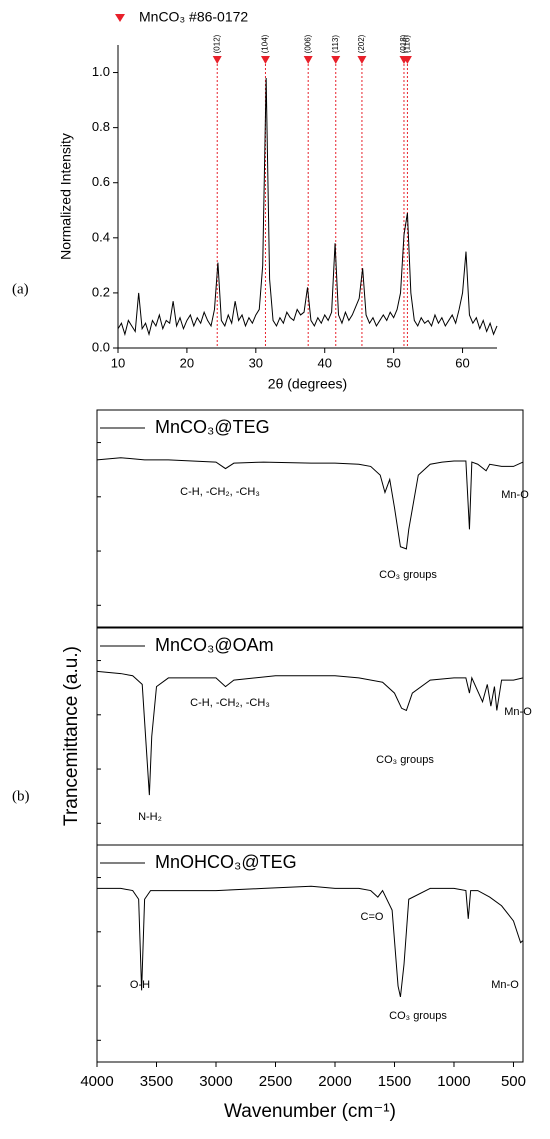 This screenshot has height=1139, width=550. What do you see at coordinates (361, 43) in the screenshot?
I see `reference-label: (202)` at bounding box center [361, 43].